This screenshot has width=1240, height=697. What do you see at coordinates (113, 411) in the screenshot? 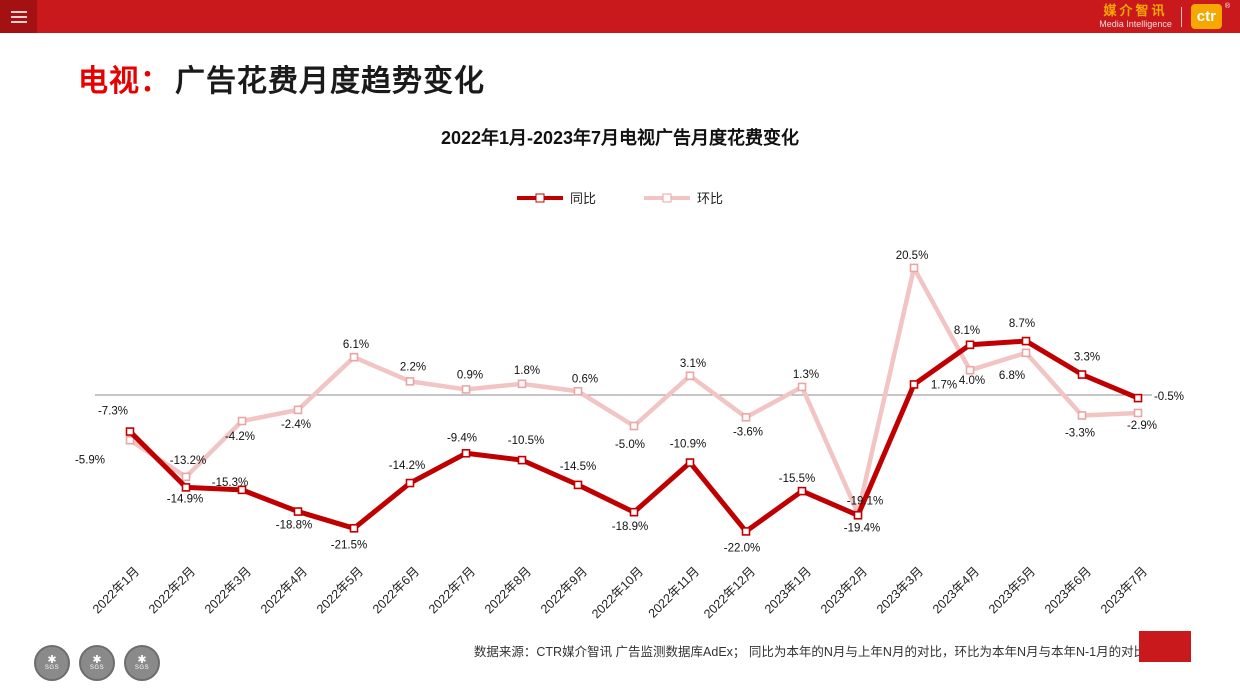
I see `data-label-环比: -7.3%` at bounding box center [113, 411].